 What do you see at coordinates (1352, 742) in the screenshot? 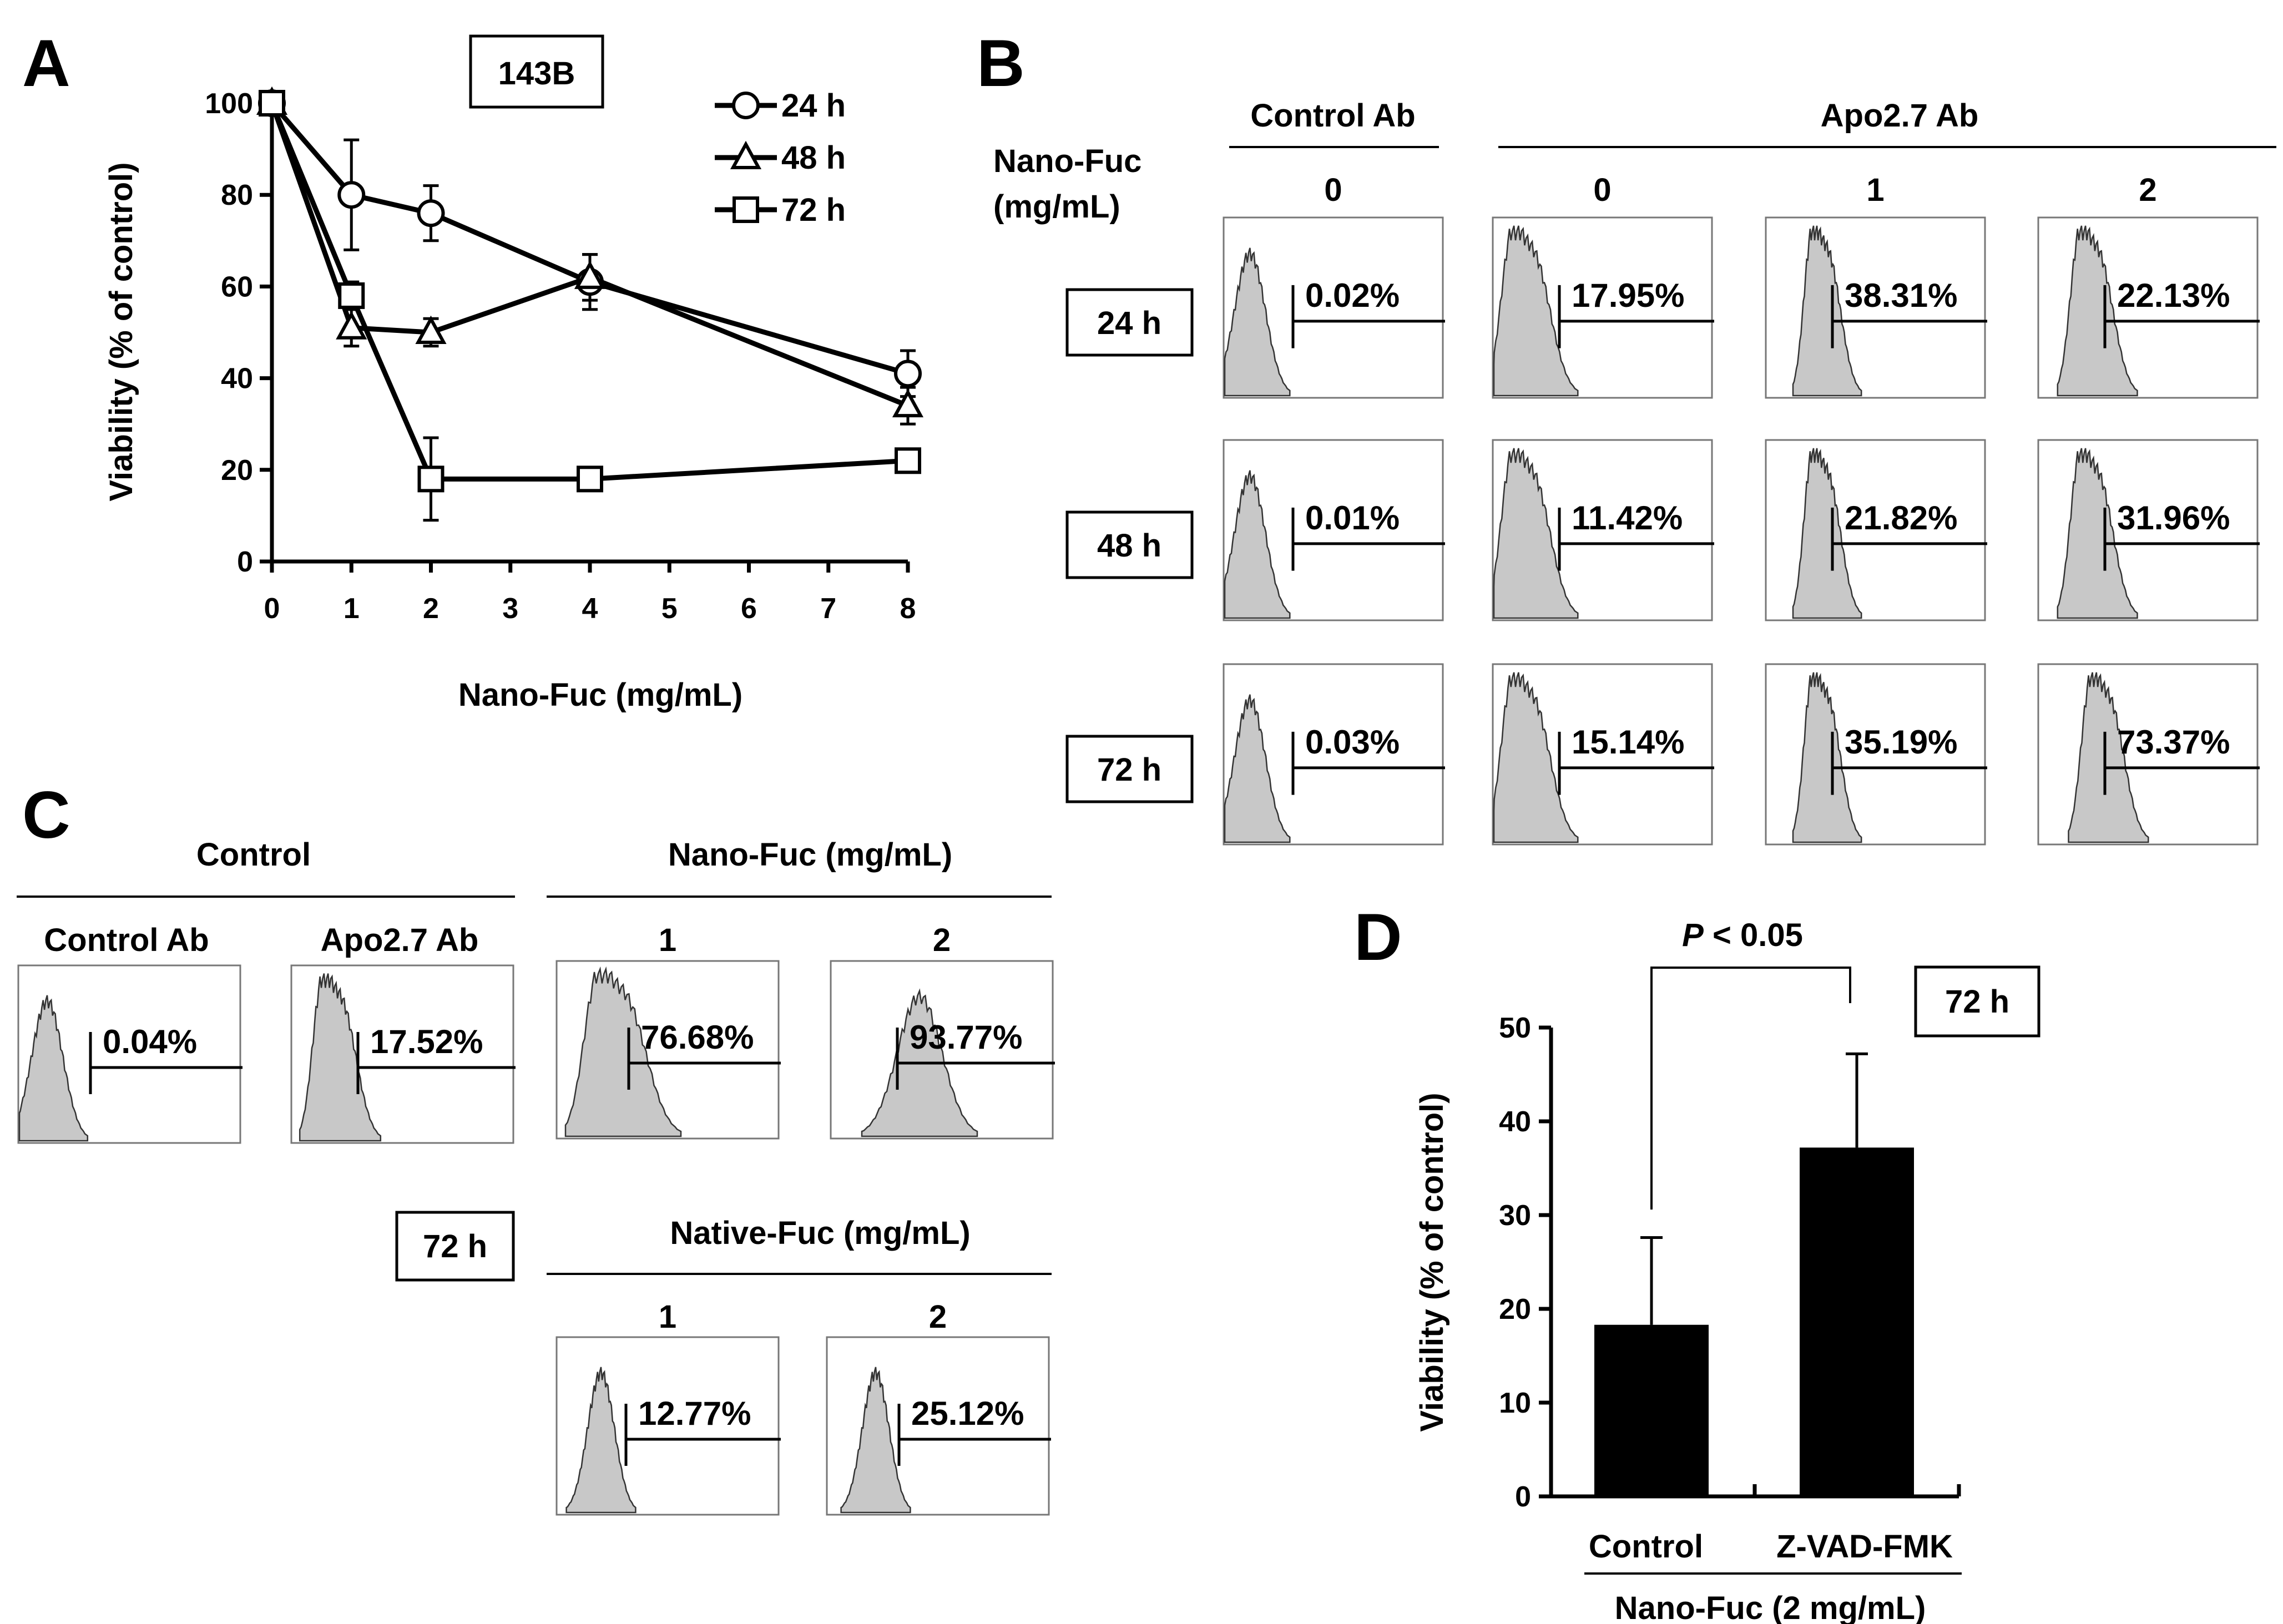
I see `gate-percentage: 0.03%` at bounding box center [1352, 742].